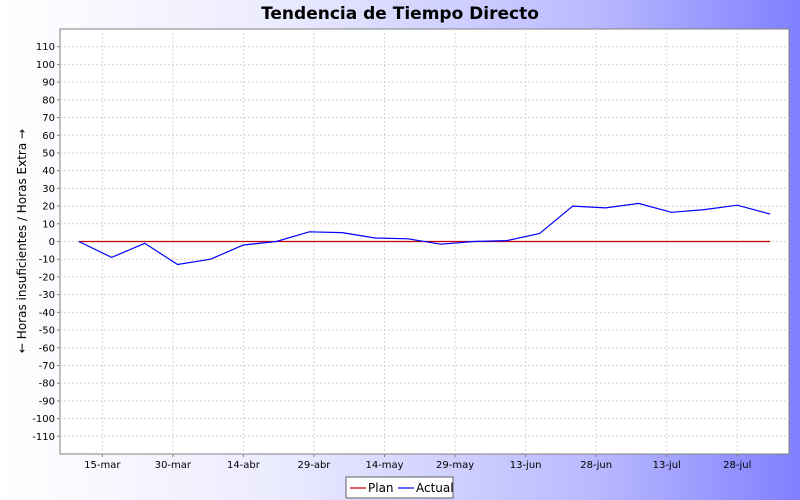 This screenshot has height=500, width=800. Describe the element at coordinates (381, 488) in the screenshot. I see `legend-label-plan: Plan` at that location.